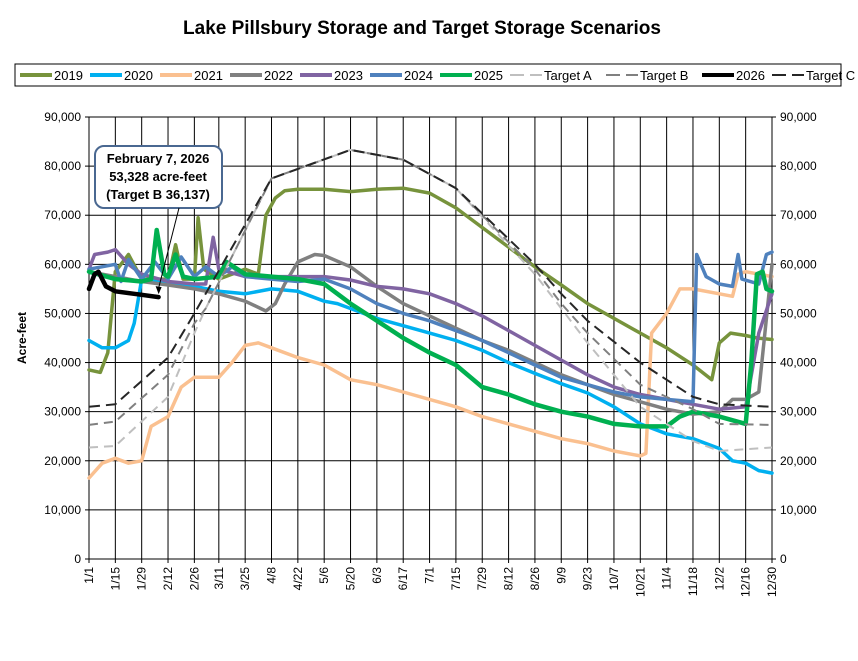  Describe the element at coordinates (62, 215) in the screenshot. I see `y-tick-label: 70,000` at that location.